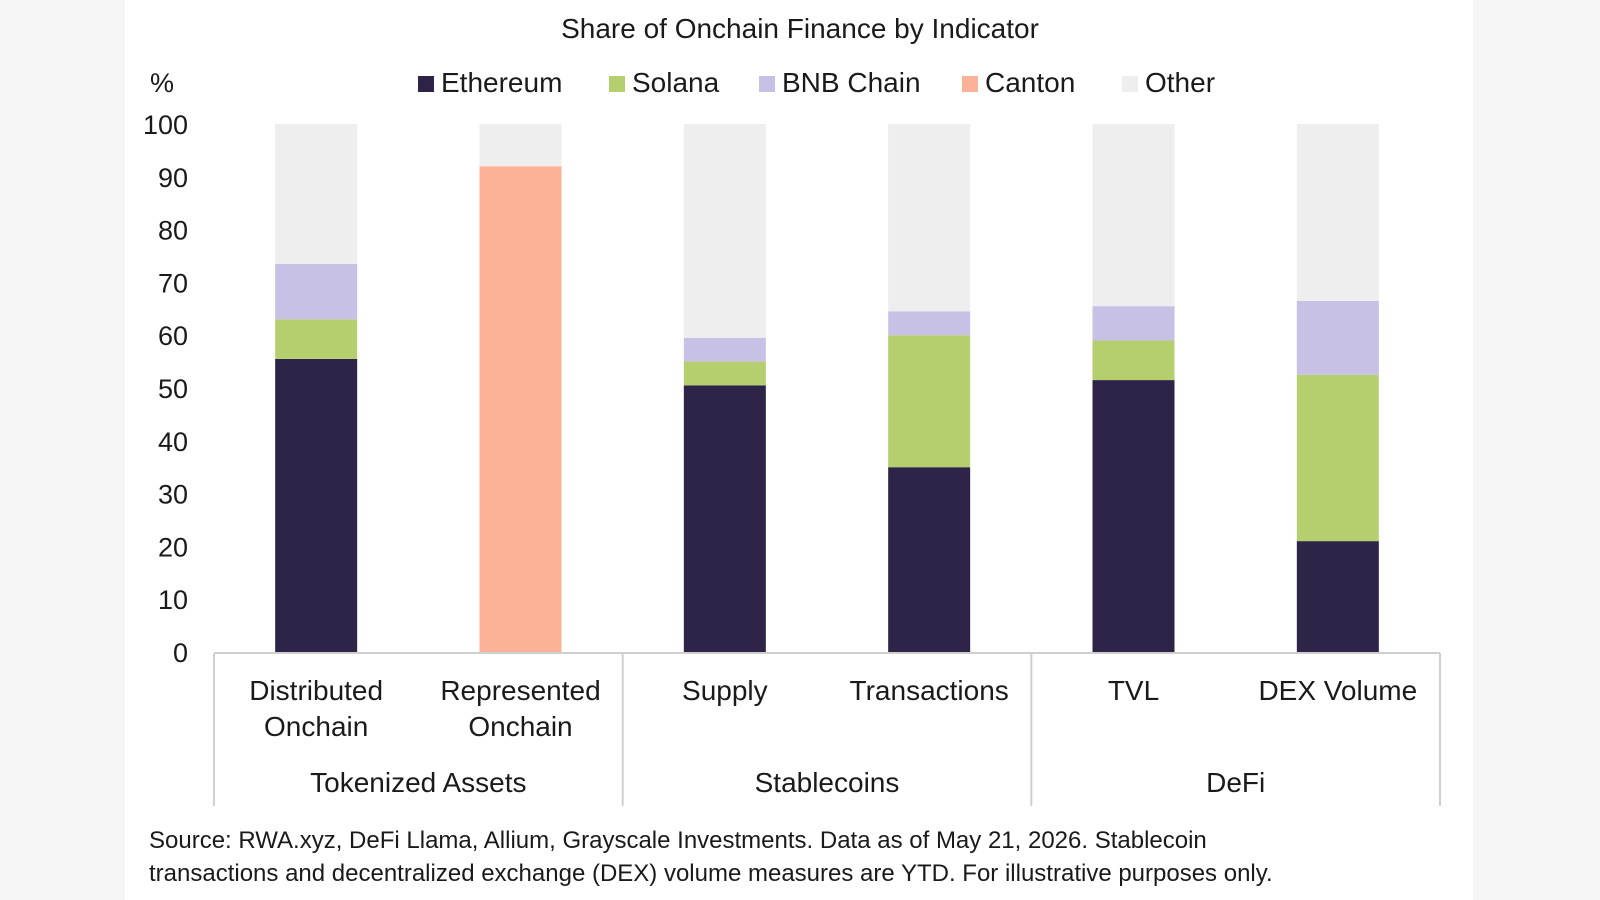  Describe the element at coordinates (316, 291) in the screenshot. I see `bar-segment-distributed-onchain-bnb-chain` at that location.